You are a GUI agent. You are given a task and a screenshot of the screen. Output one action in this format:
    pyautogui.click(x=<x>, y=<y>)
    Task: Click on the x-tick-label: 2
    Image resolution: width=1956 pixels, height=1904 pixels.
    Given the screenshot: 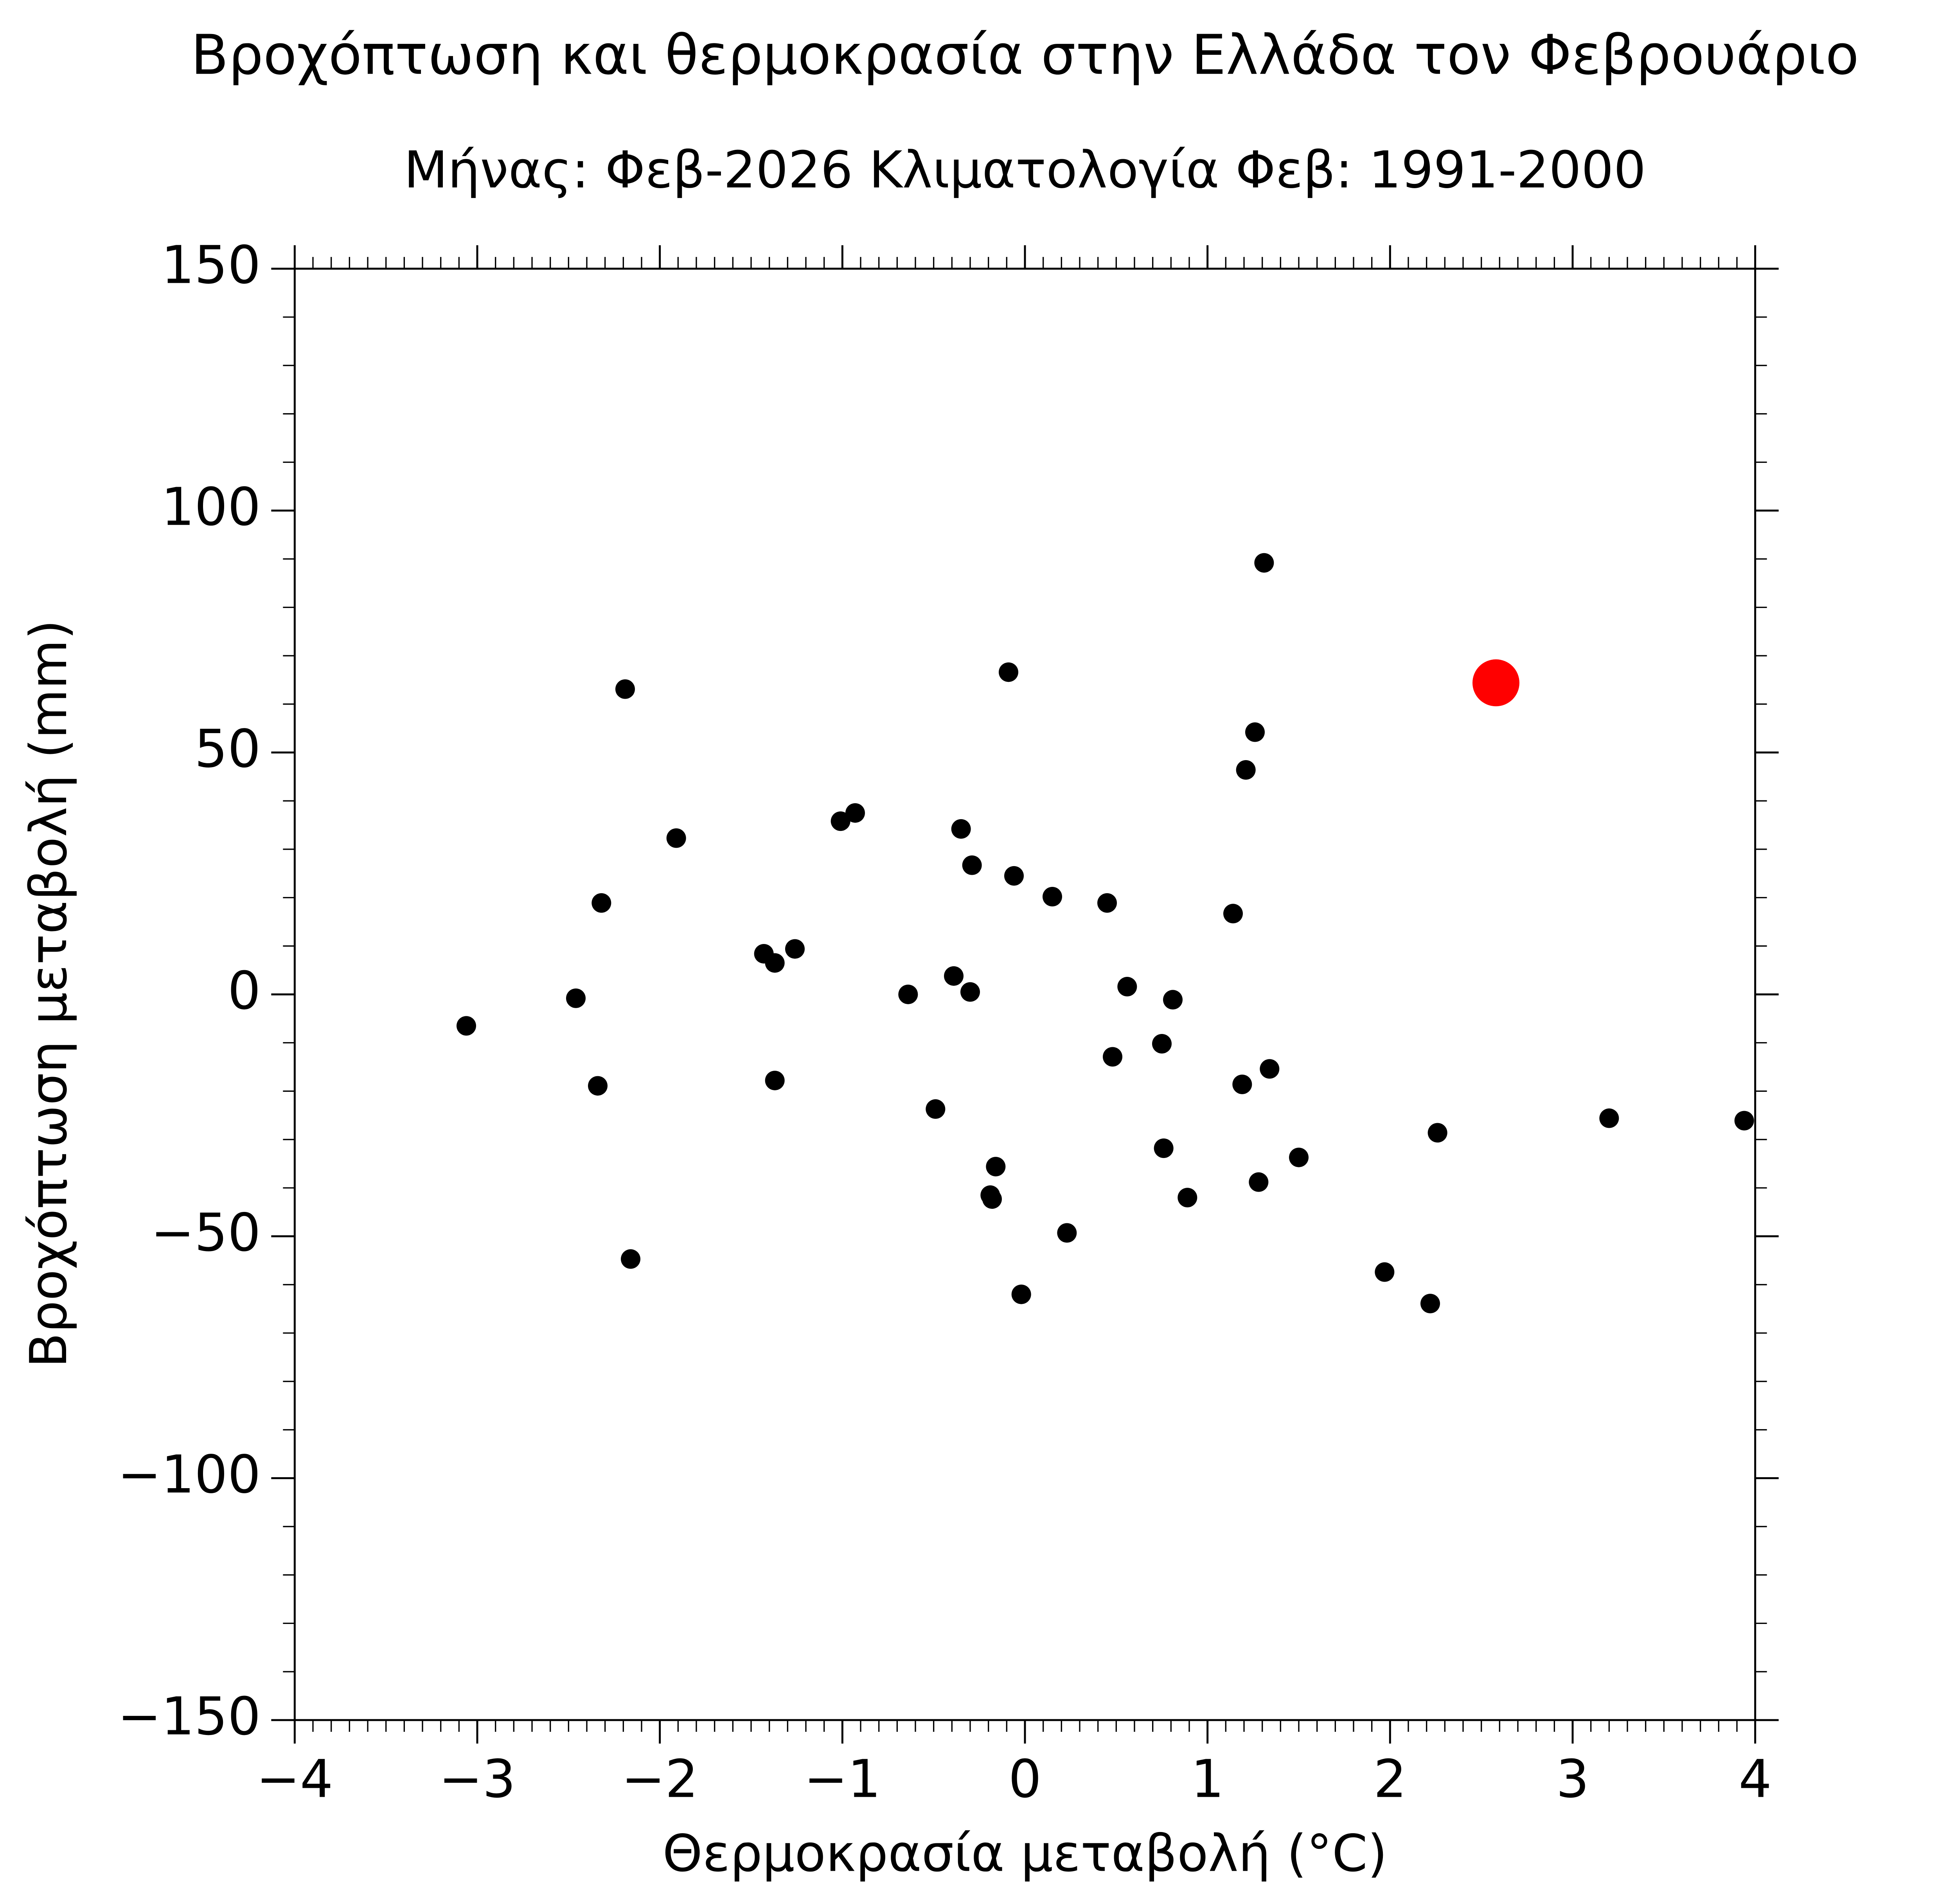 What is the action you would take?
    pyautogui.click(x=1390, y=1779)
    